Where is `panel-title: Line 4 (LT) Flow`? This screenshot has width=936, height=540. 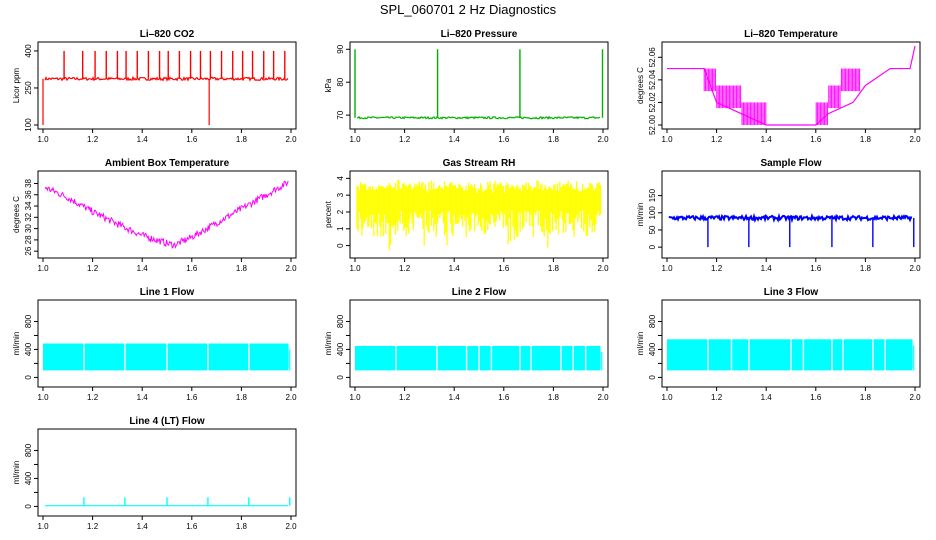
panel-title: Line 4 (LT) Flow is located at coordinates (167, 421).